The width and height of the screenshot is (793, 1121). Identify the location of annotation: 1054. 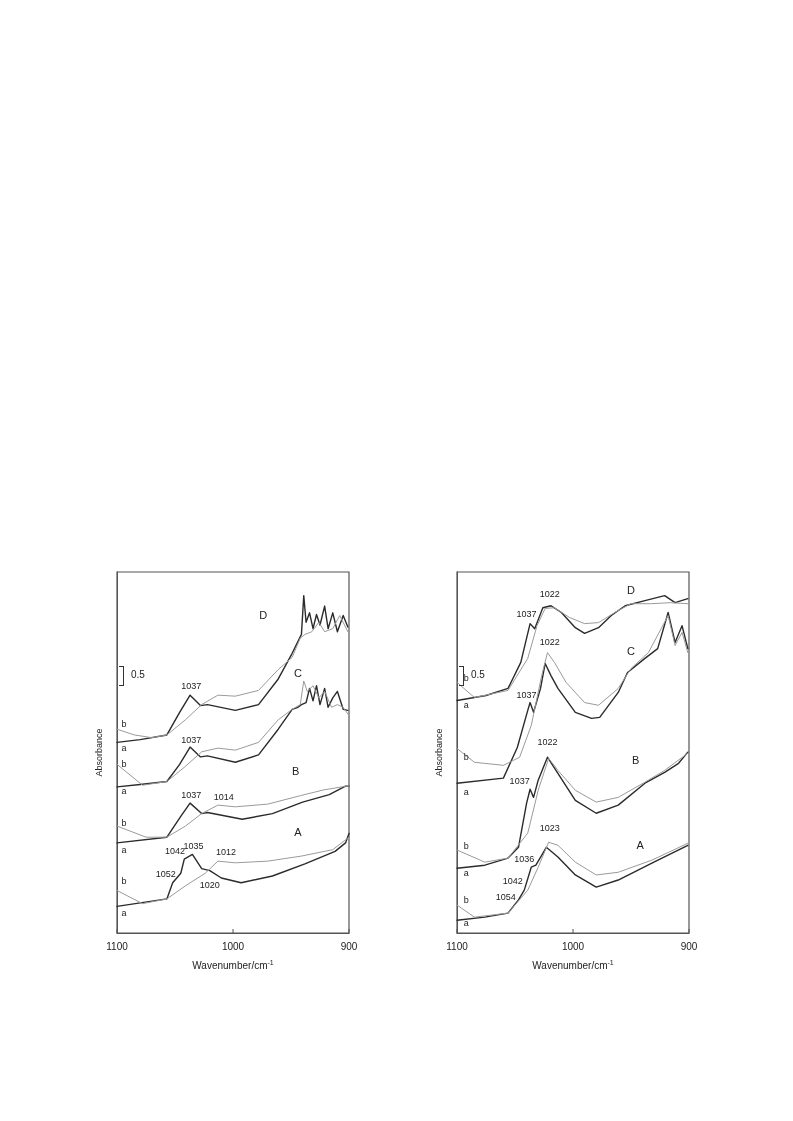
(505, 896).